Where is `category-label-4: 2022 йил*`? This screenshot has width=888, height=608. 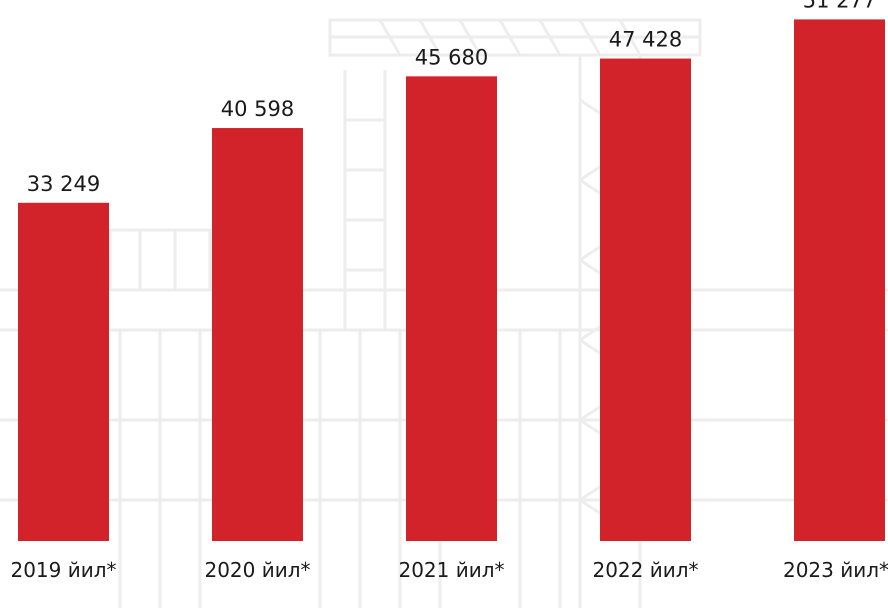 category-label-4: 2022 йил* is located at coordinates (645, 570).